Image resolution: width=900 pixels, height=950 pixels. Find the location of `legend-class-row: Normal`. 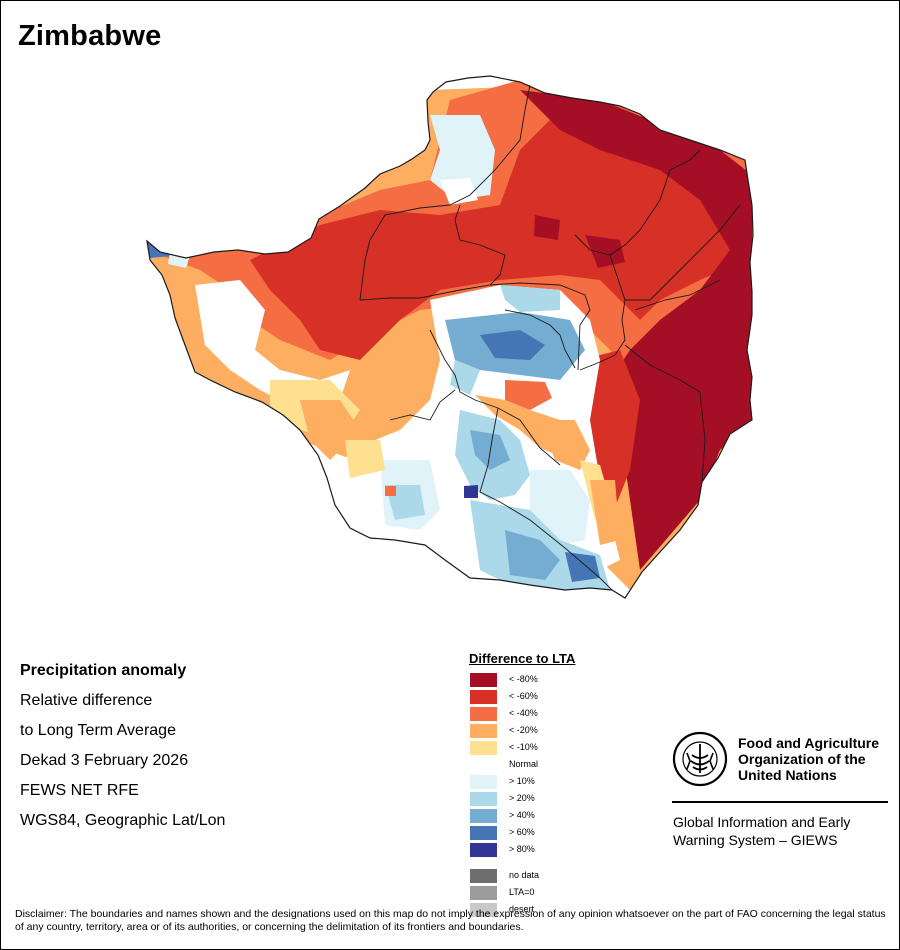

legend-class-row: Normal is located at coordinates (569, 763).